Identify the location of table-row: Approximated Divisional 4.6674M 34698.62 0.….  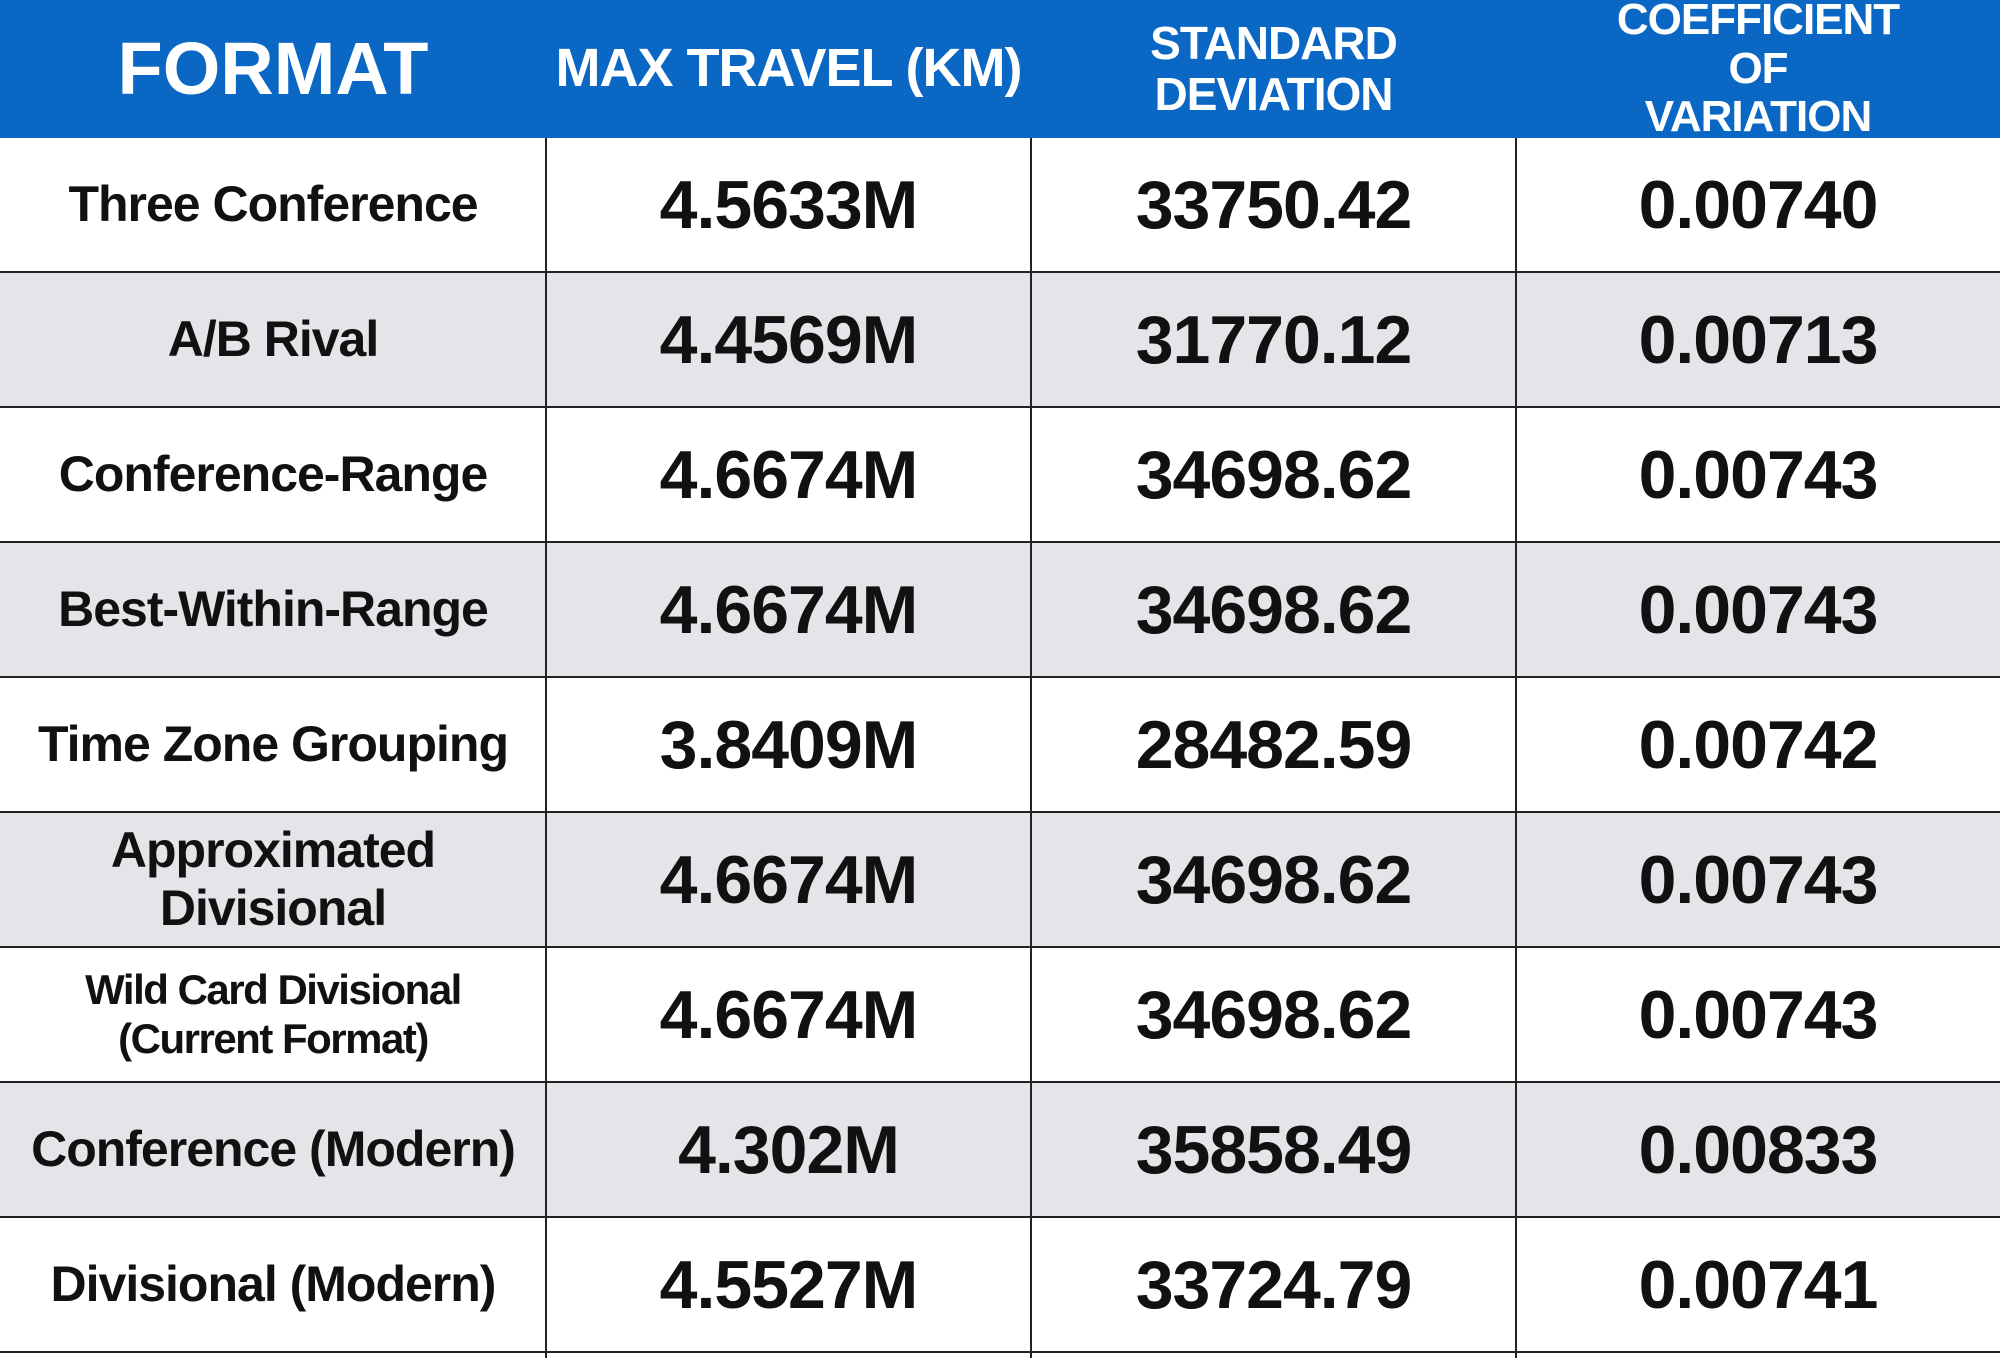
(1000, 880).